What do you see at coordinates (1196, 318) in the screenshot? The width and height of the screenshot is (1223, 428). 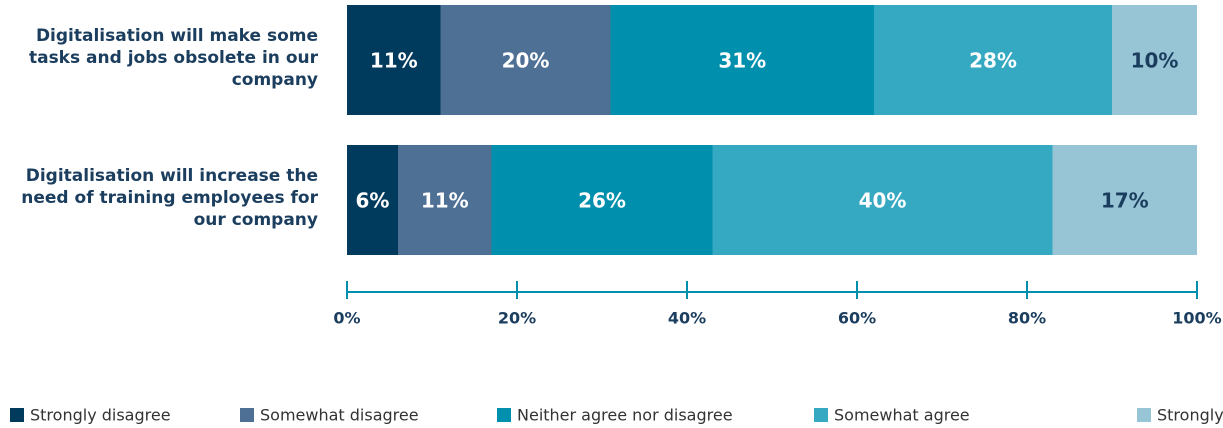 I see `x-tick-label: 100%` at bounding box center [1196, 318].